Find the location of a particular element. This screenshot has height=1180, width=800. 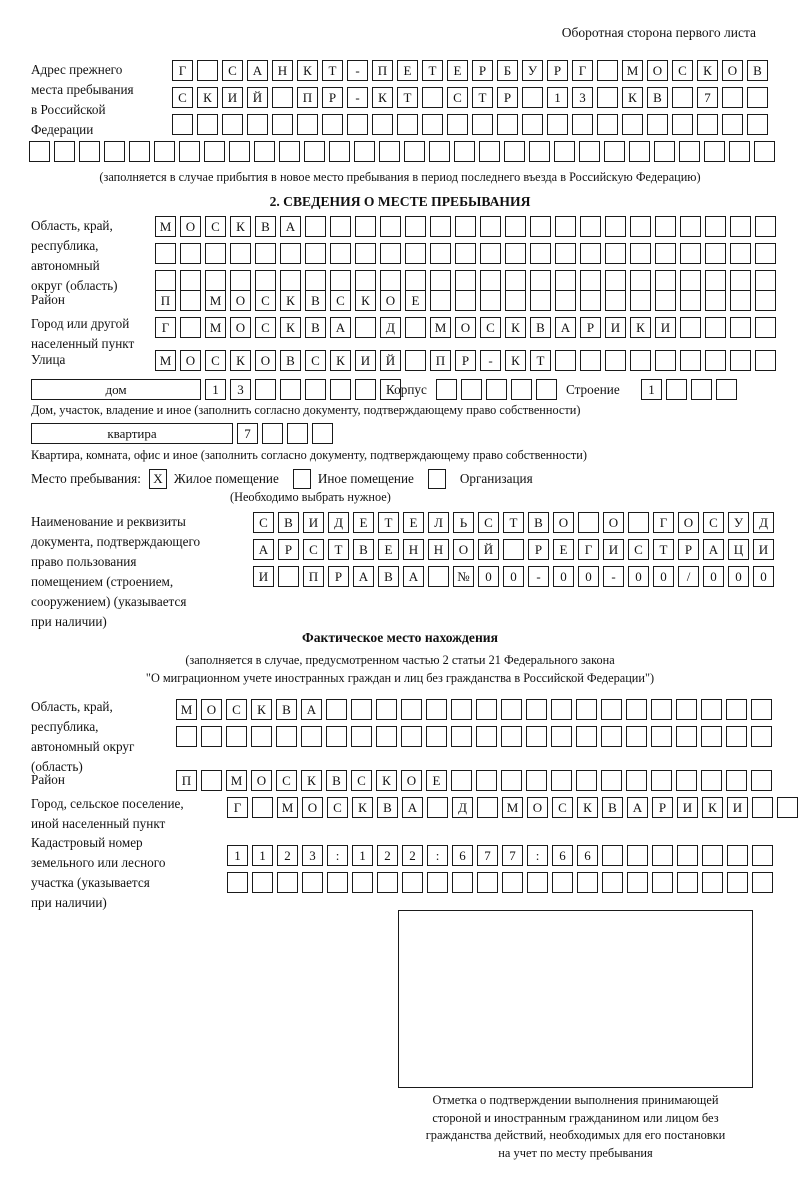

char-cell: П is located at coordinates (165, 300).